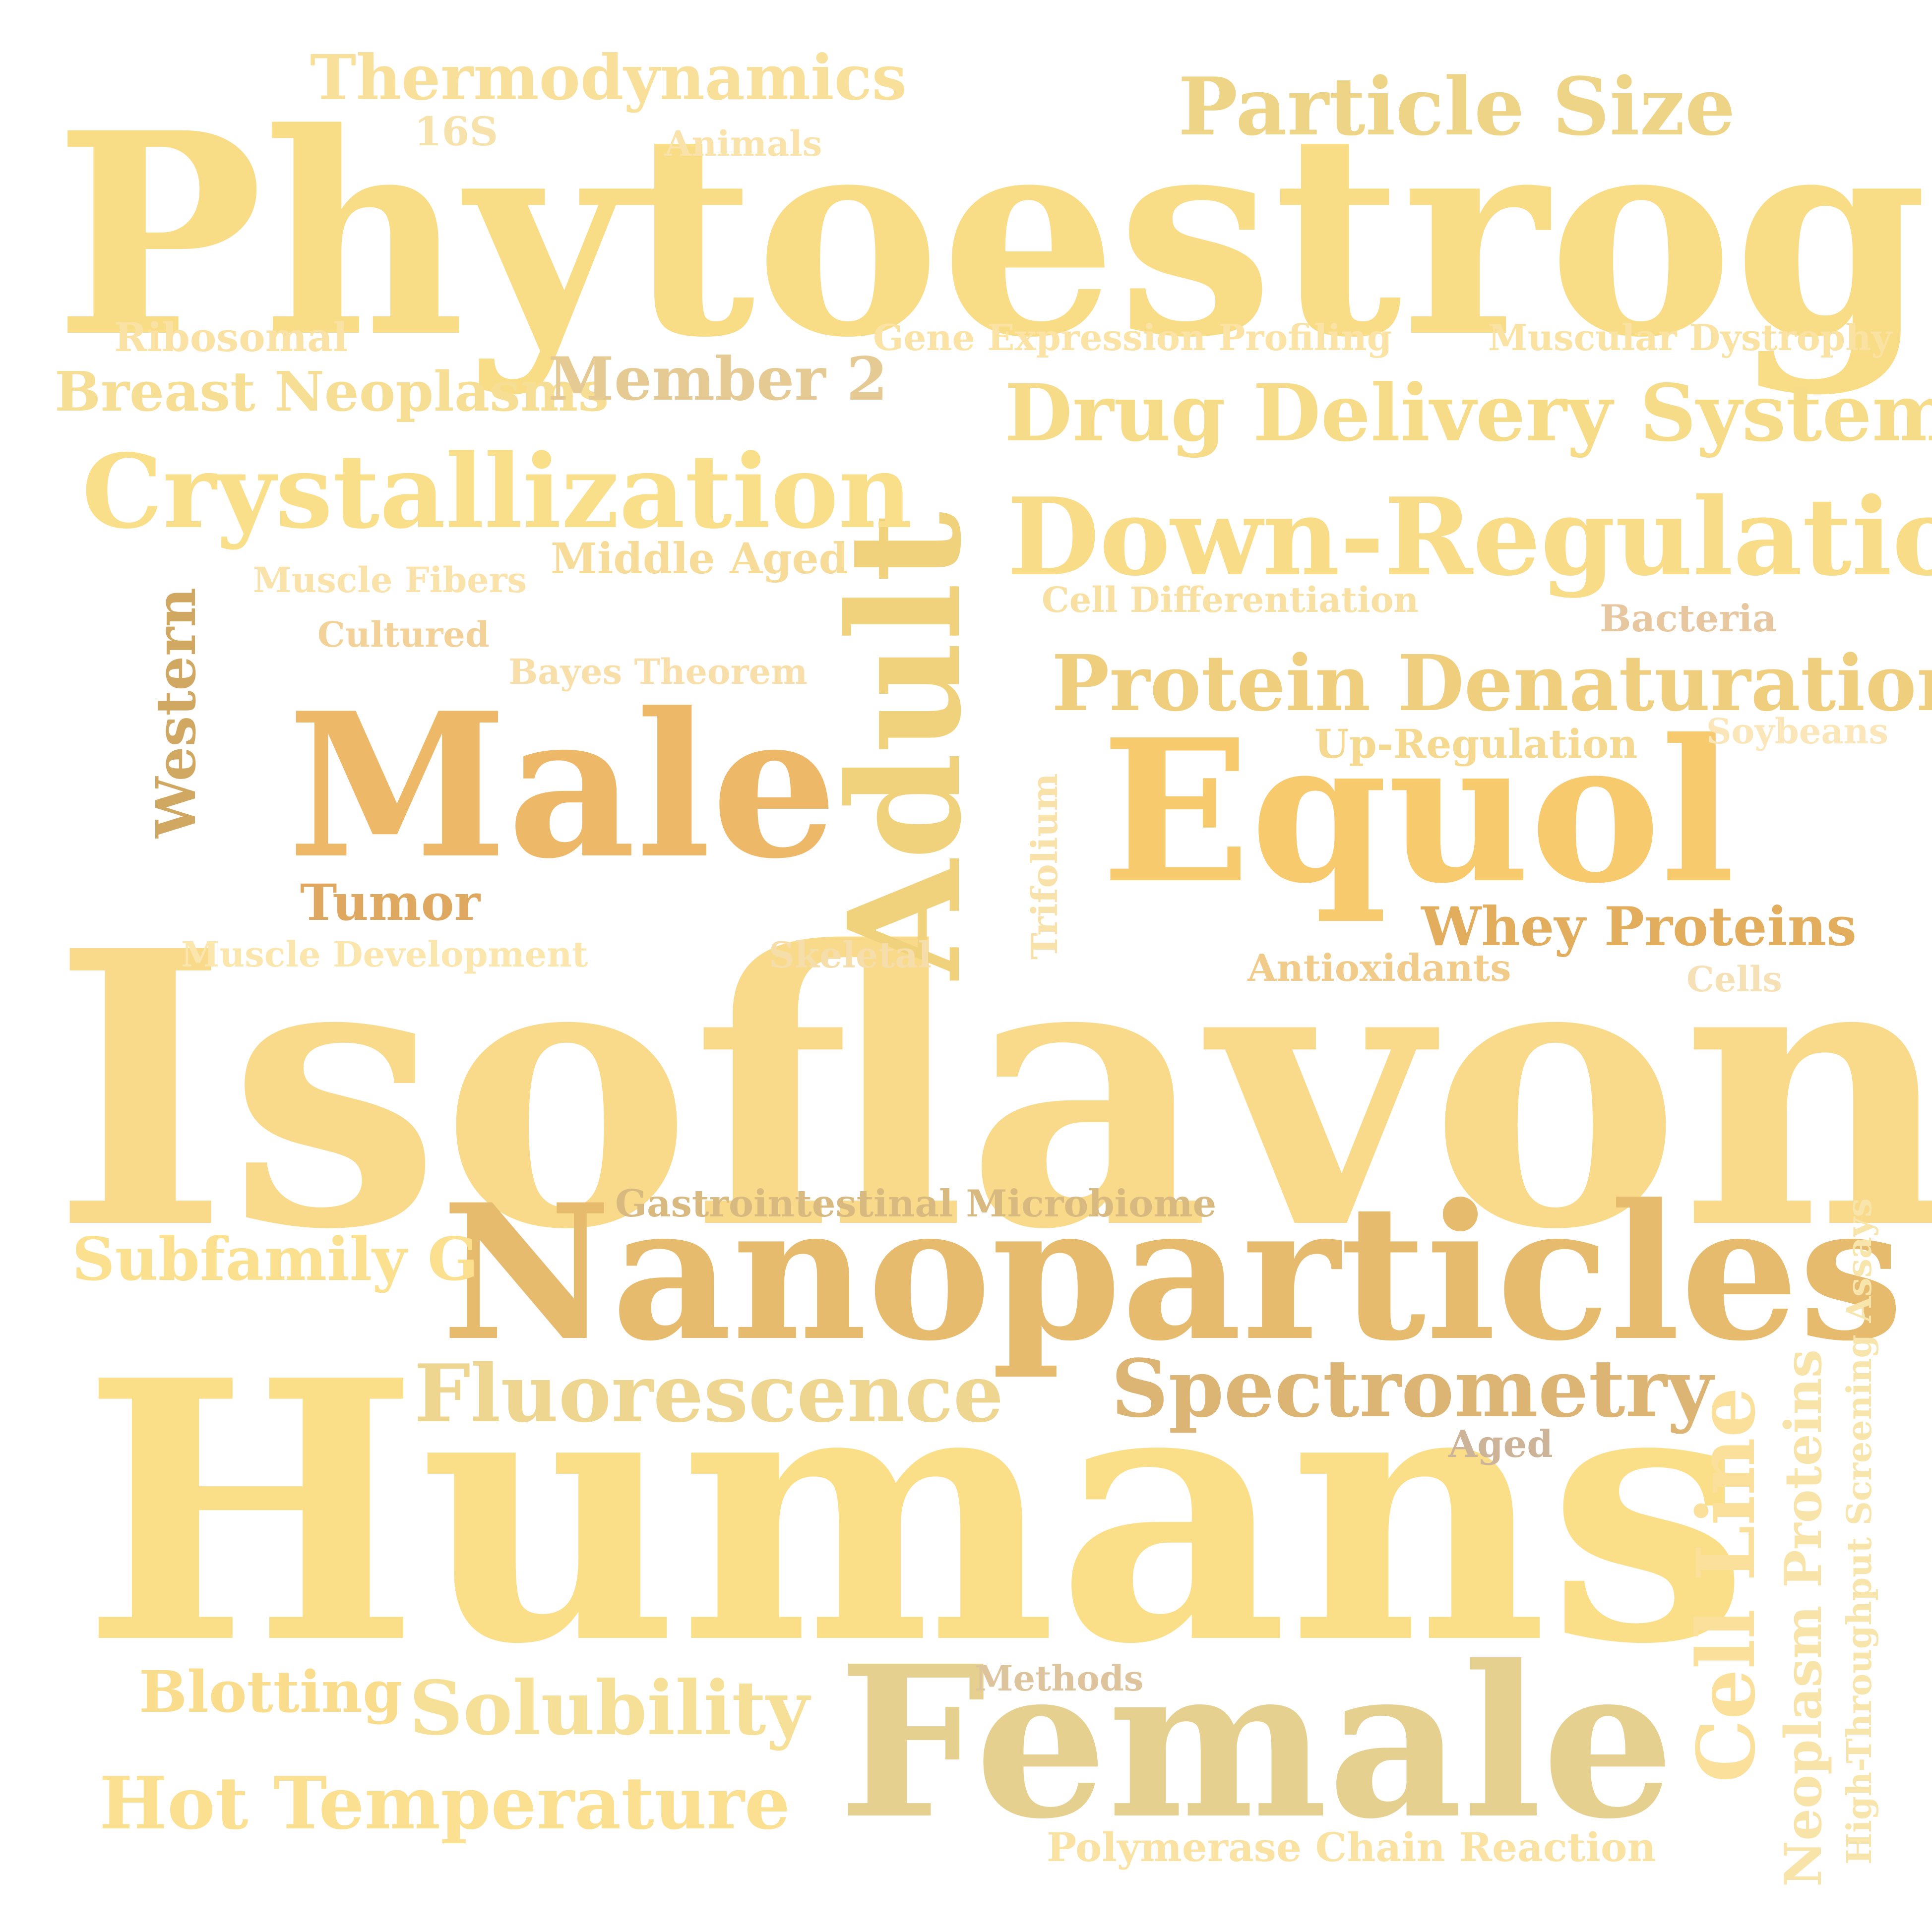 This screenshot has width=1932, height=1932. I want to click on word-nanoparticles: Nanoparticles, so click(1172, 1273).